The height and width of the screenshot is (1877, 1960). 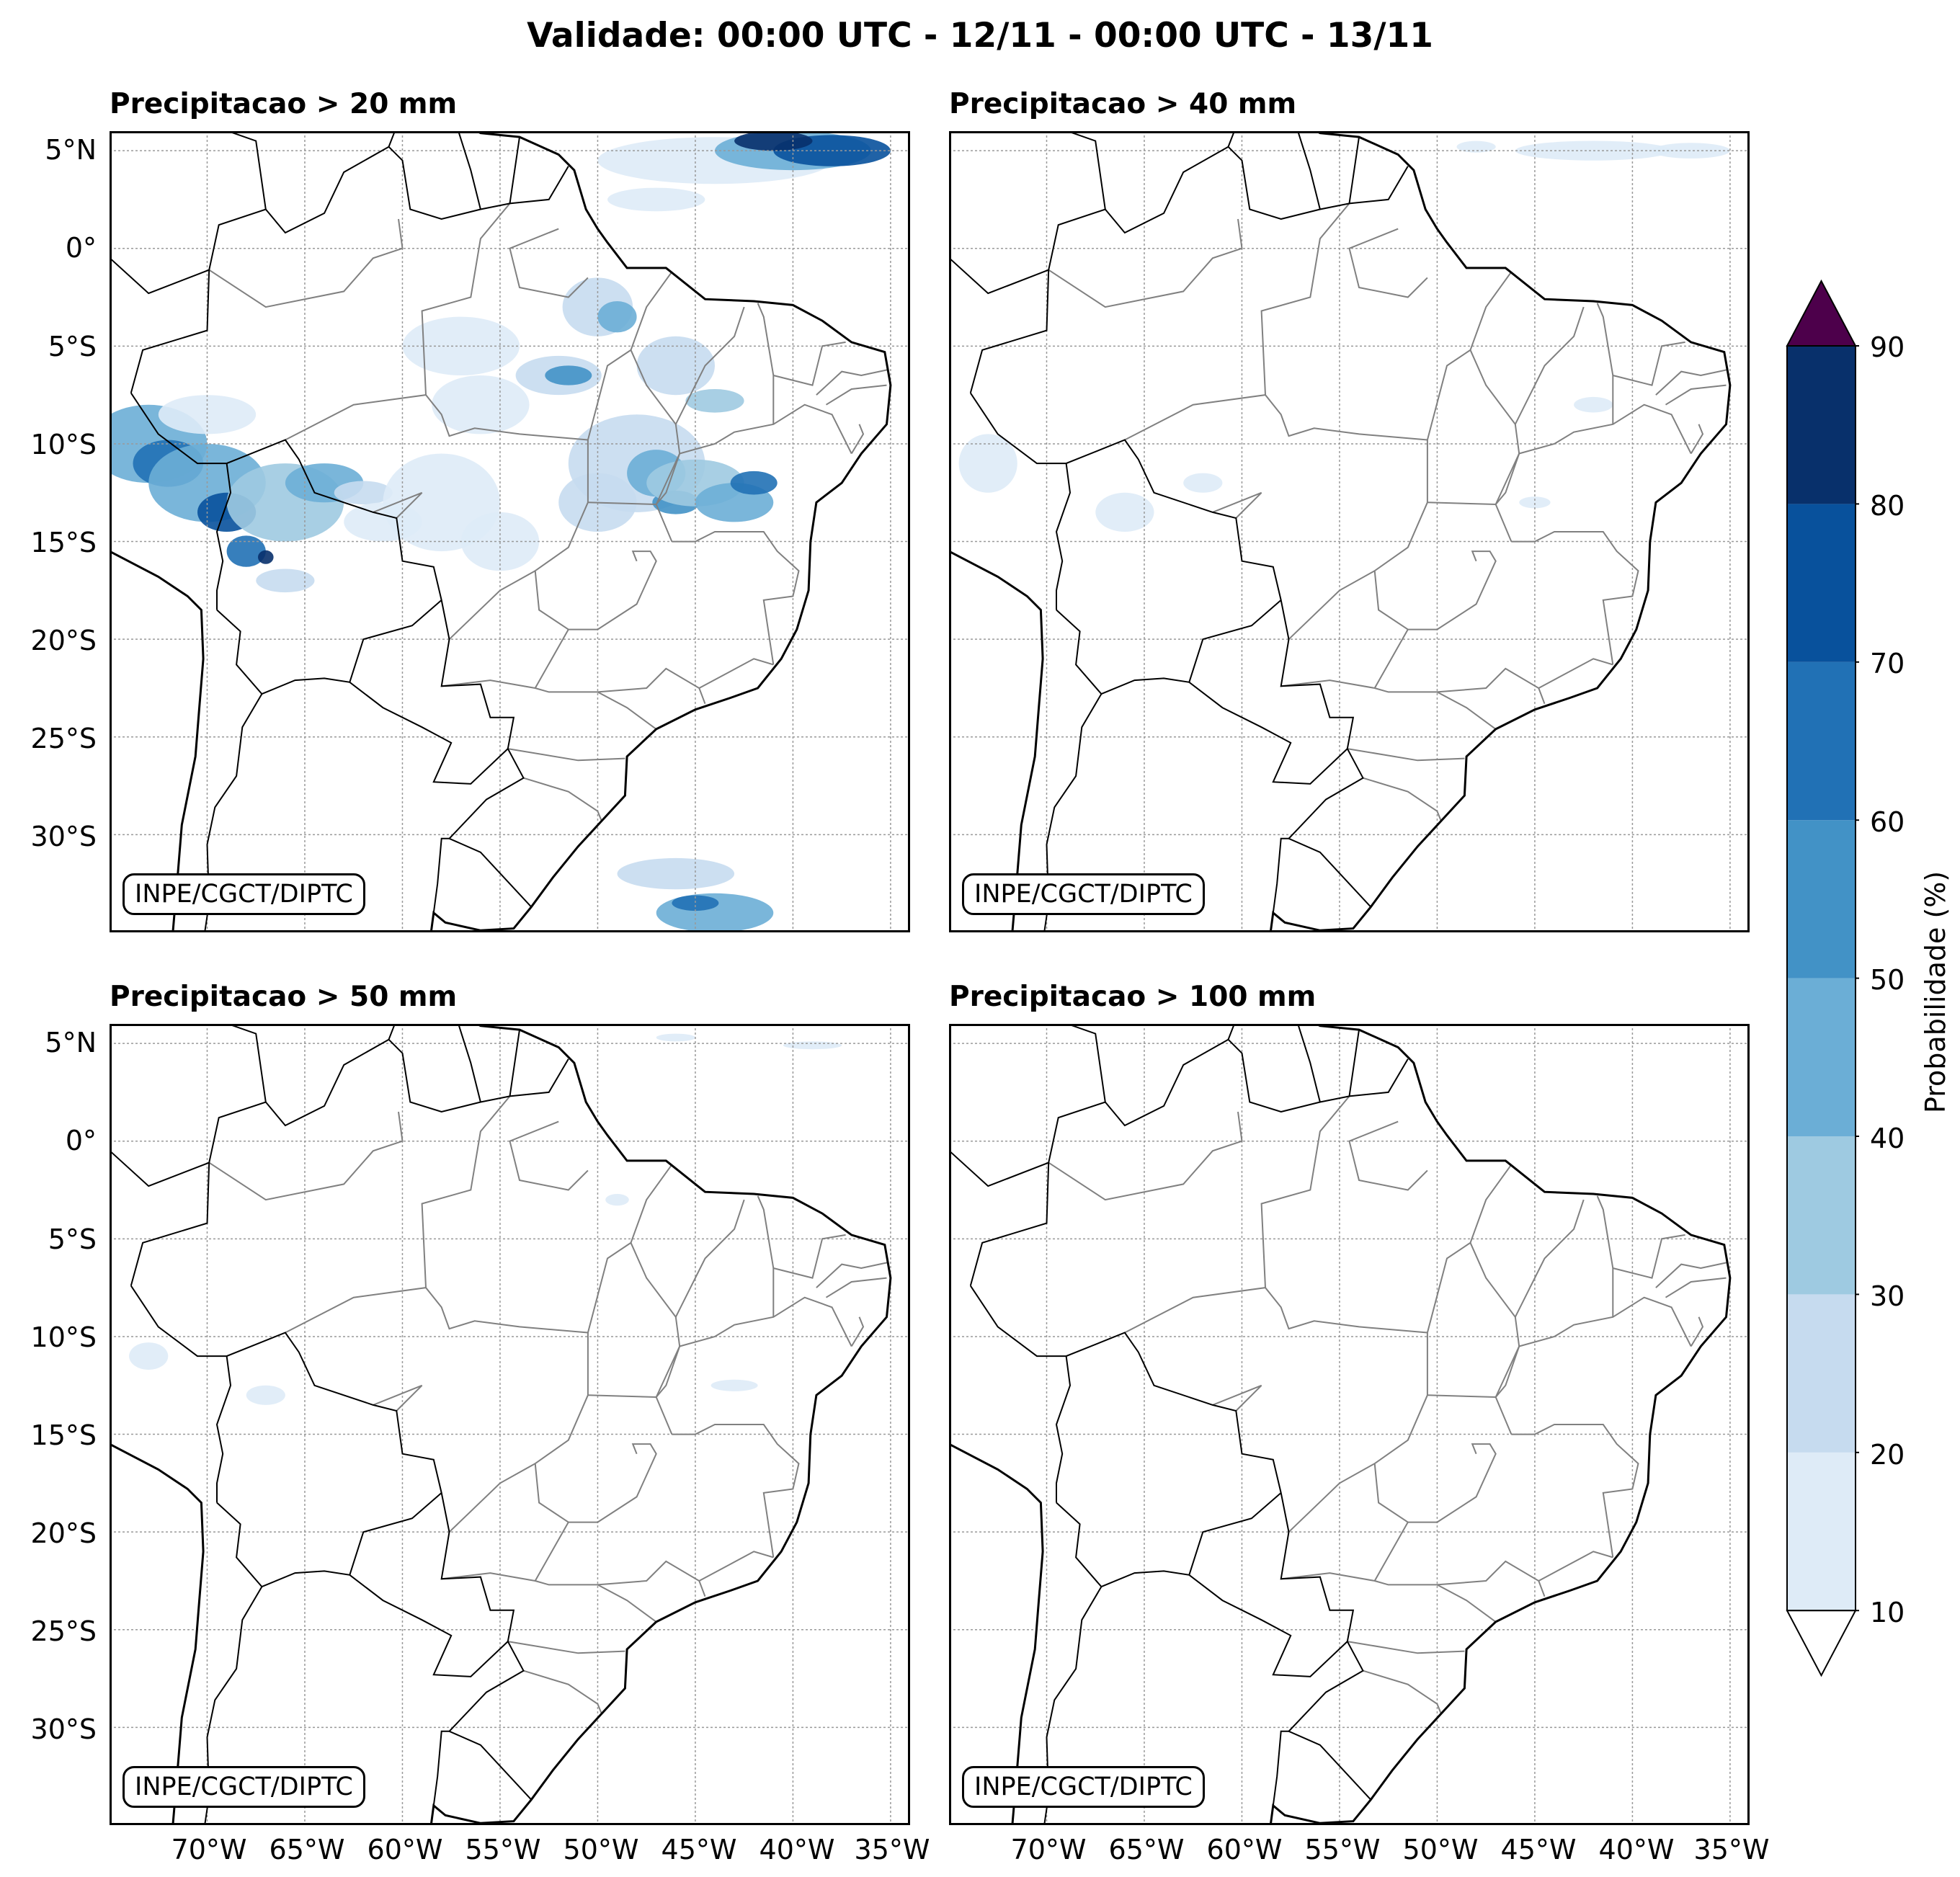 I want to click on lat-label: 25°S, so click(x=63, y=739).